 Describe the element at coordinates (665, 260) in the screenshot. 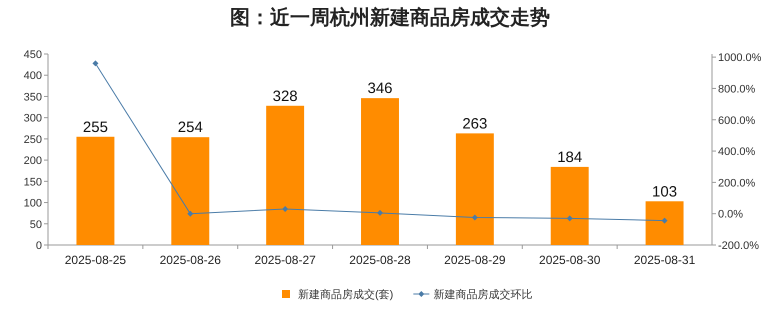

I see `x-tick-label: 2025-08-31` at that location.